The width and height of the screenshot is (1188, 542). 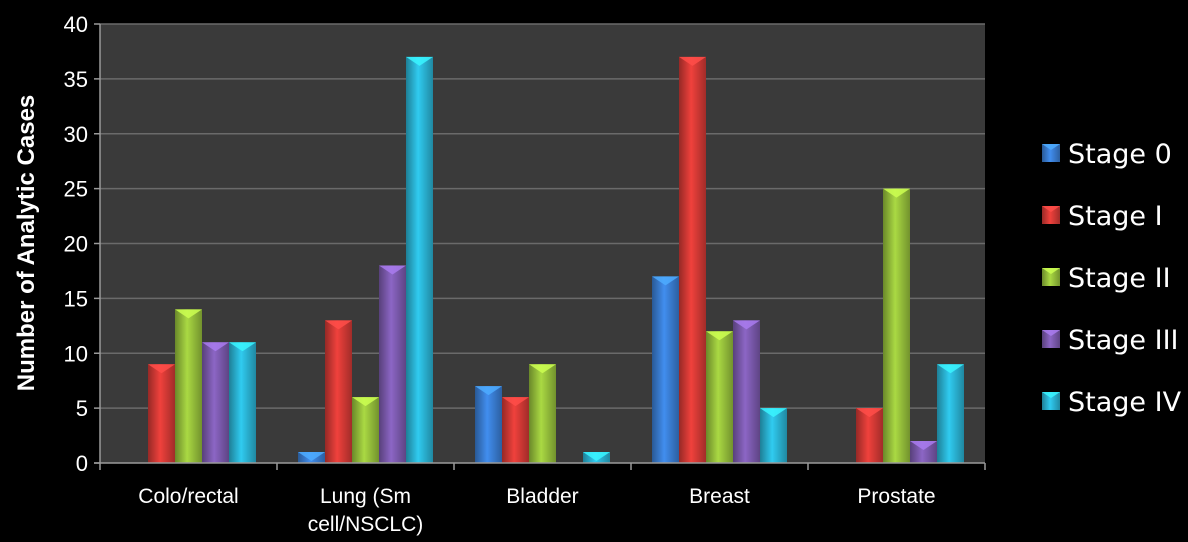 What do you see at coordinates (542, 496) in the screenshot?
I see `x-tick-label: Bladder` at bounding box center [542, 496].